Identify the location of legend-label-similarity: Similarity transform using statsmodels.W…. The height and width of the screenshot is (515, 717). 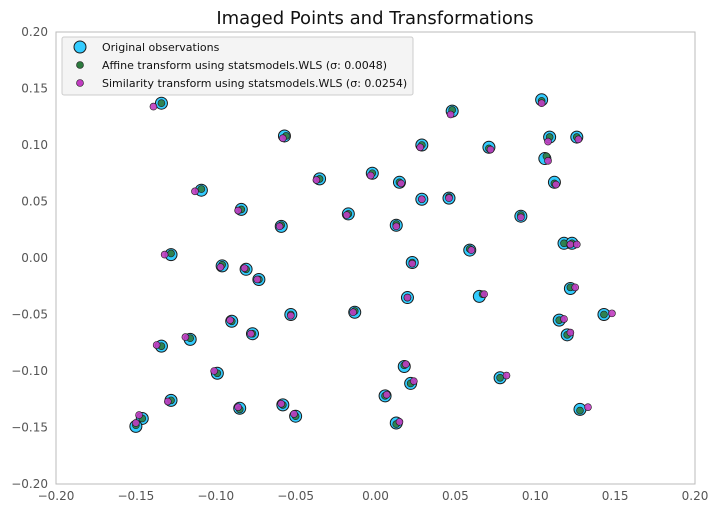
(254, 83).